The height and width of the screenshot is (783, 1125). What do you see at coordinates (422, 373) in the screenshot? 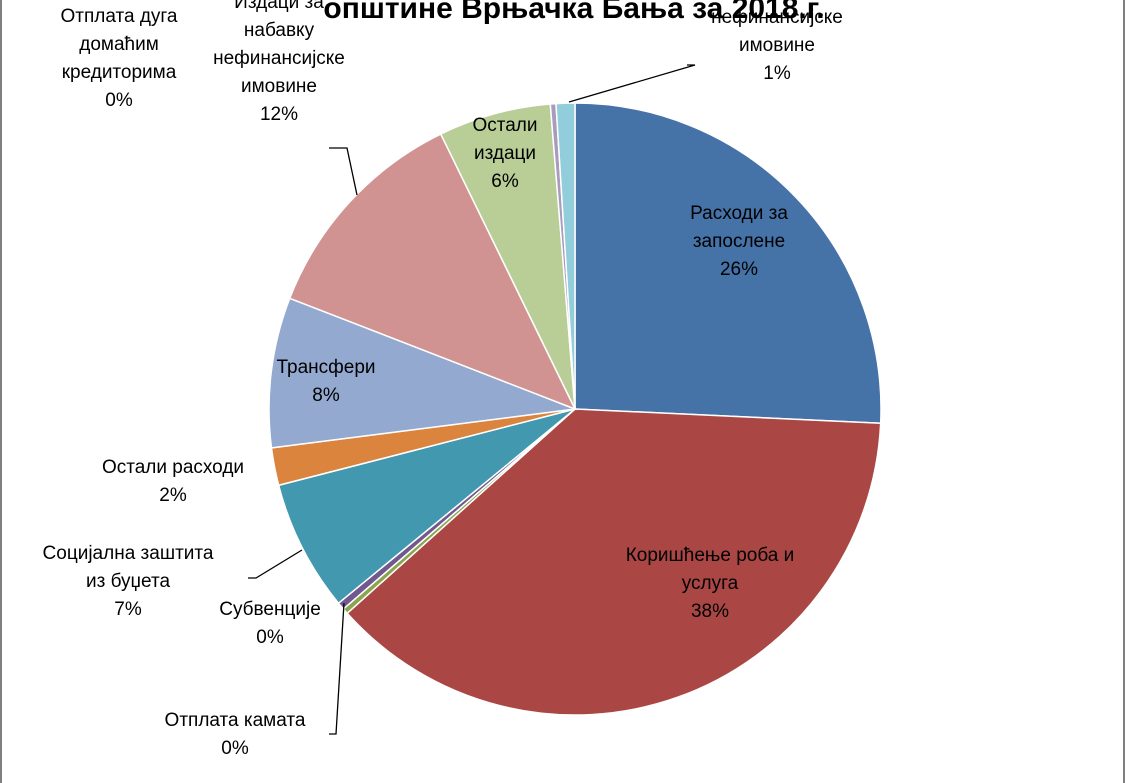
I see `pie-slice-трансфери` at bounding box center [422, 373].